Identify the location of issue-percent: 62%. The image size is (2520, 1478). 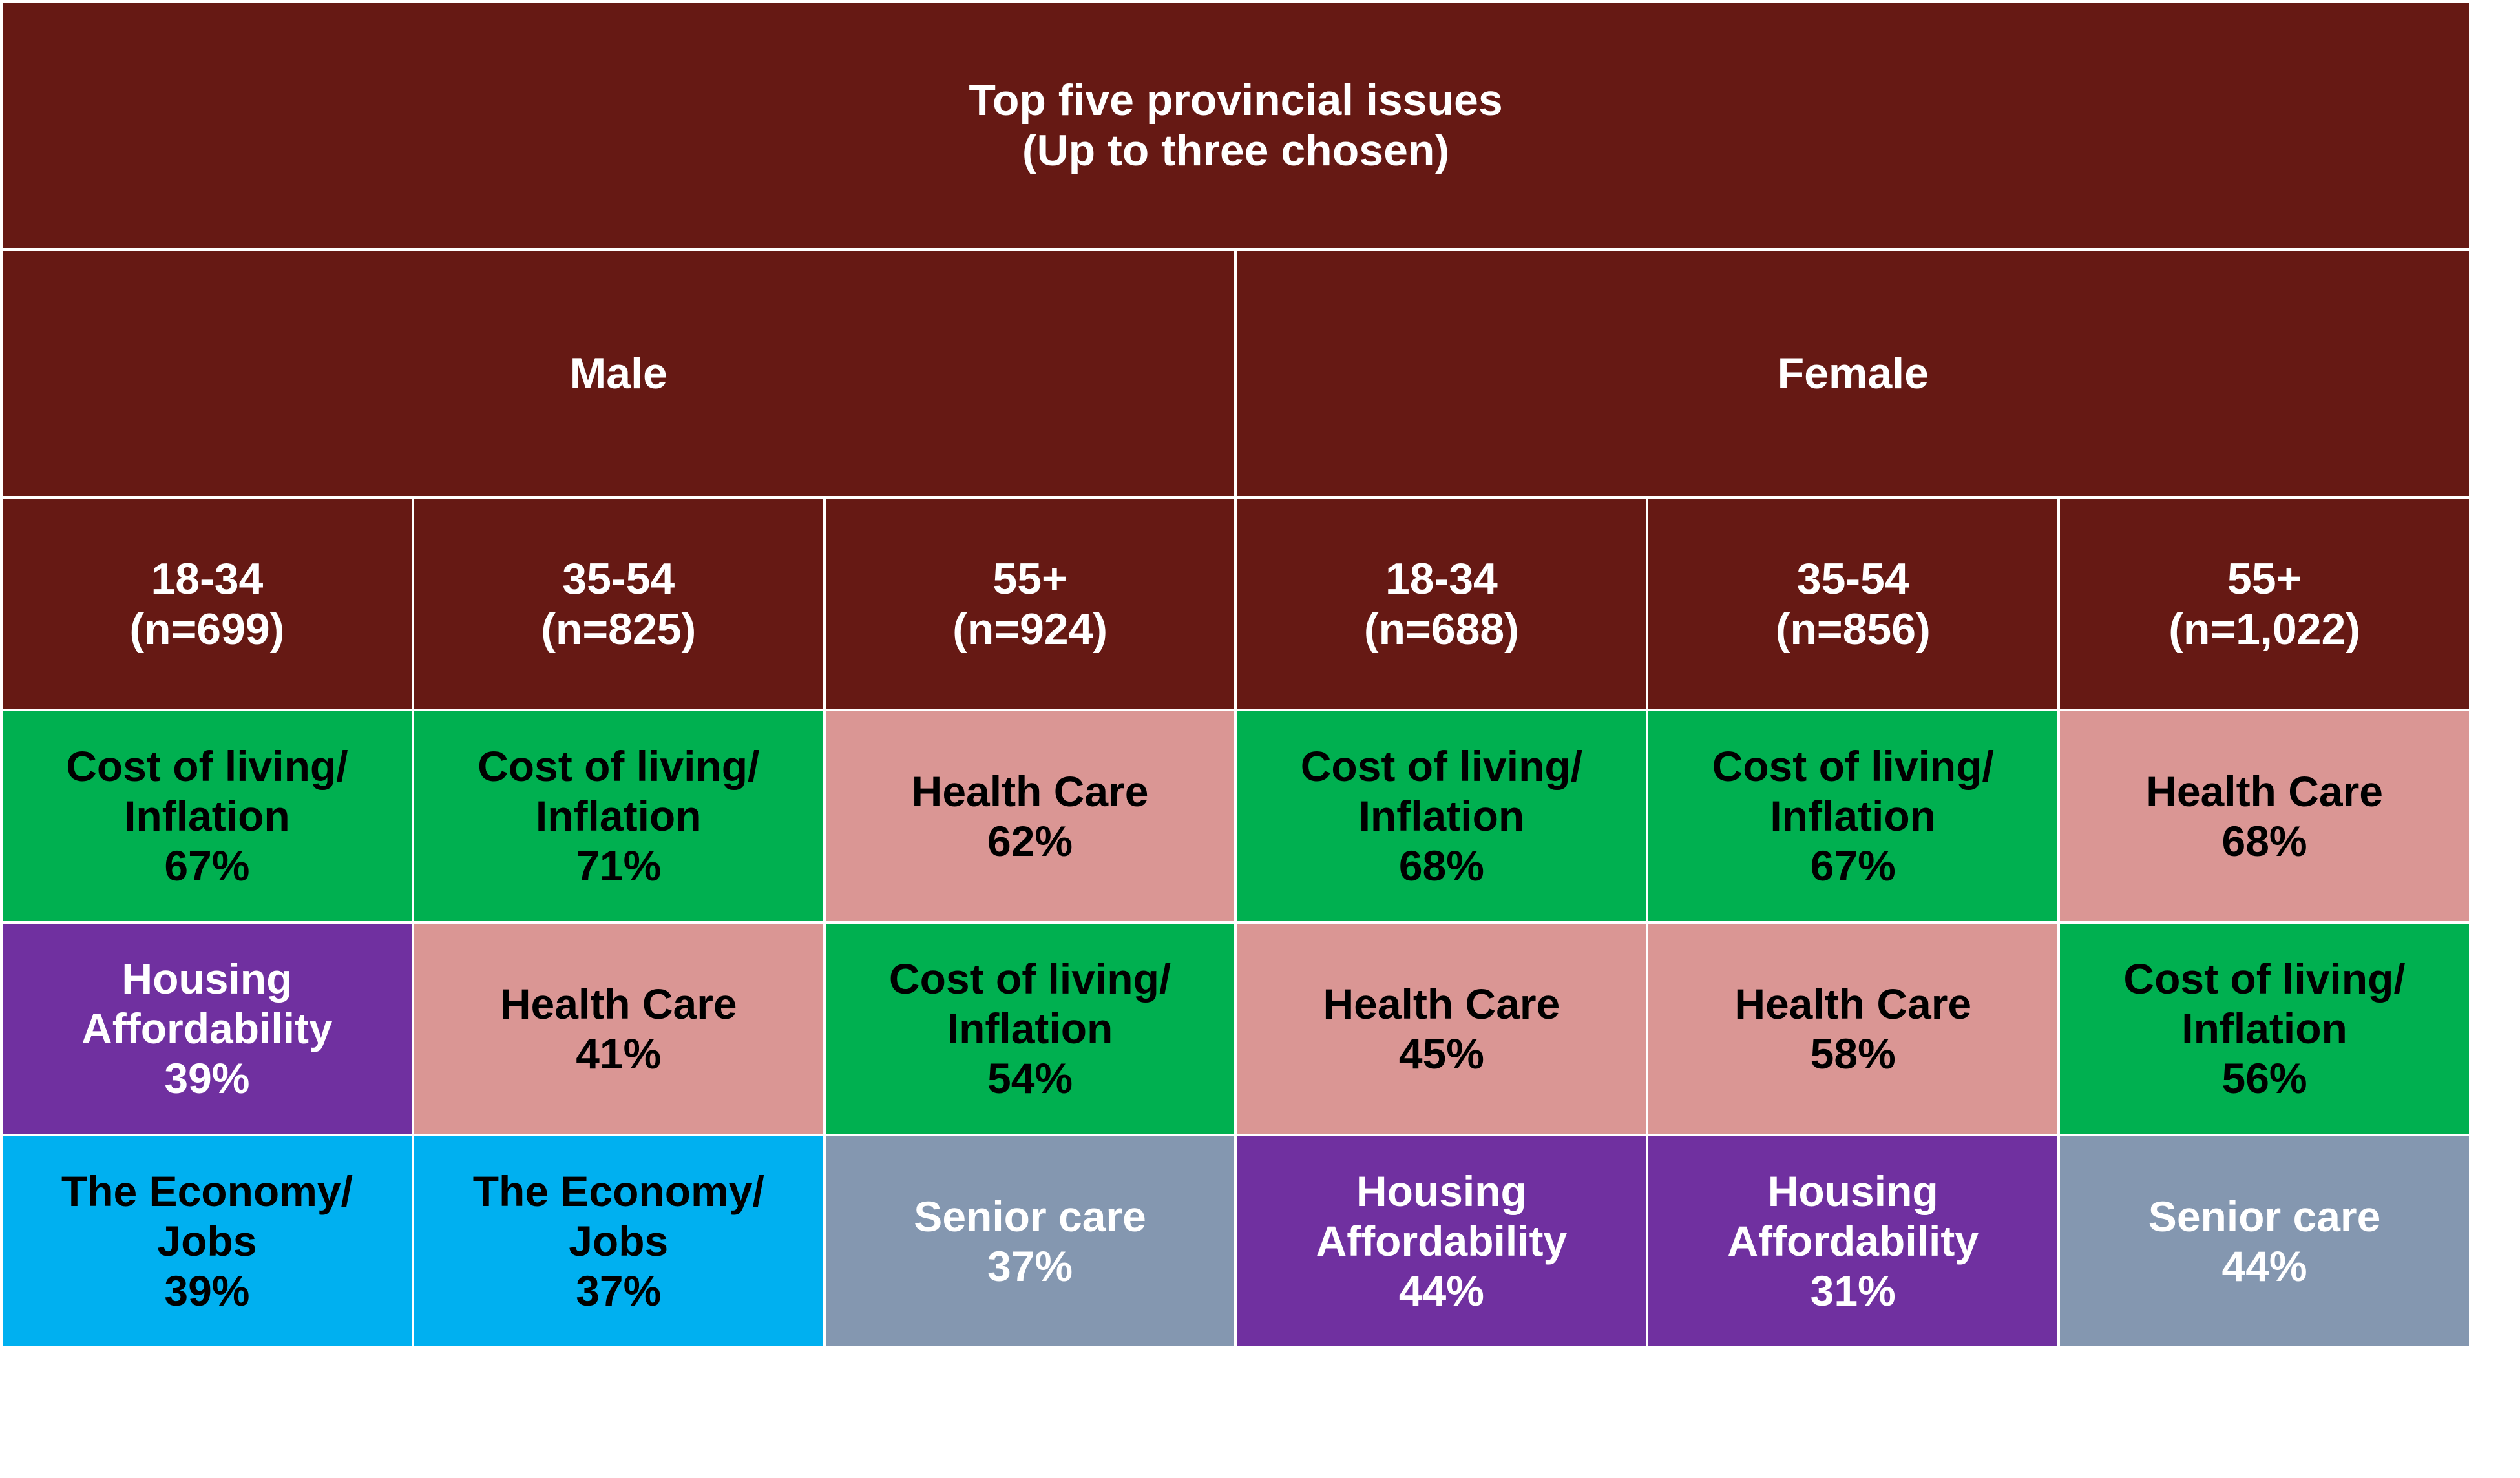
(1030, 841).